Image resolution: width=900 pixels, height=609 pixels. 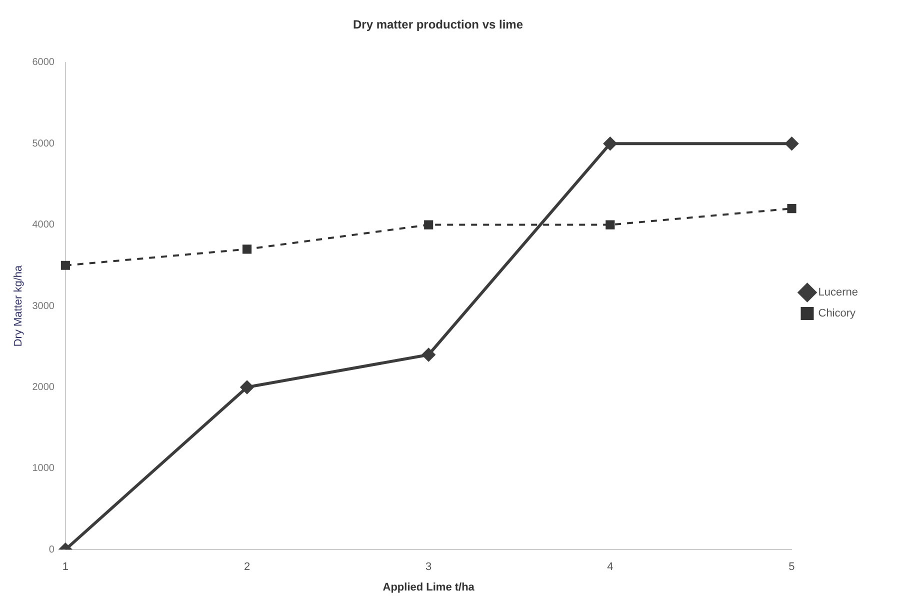 What do you see at coordinates (838, 292) in the screenshot?
I see `legend-label: Lucerne` at bounding box center [838, 292].